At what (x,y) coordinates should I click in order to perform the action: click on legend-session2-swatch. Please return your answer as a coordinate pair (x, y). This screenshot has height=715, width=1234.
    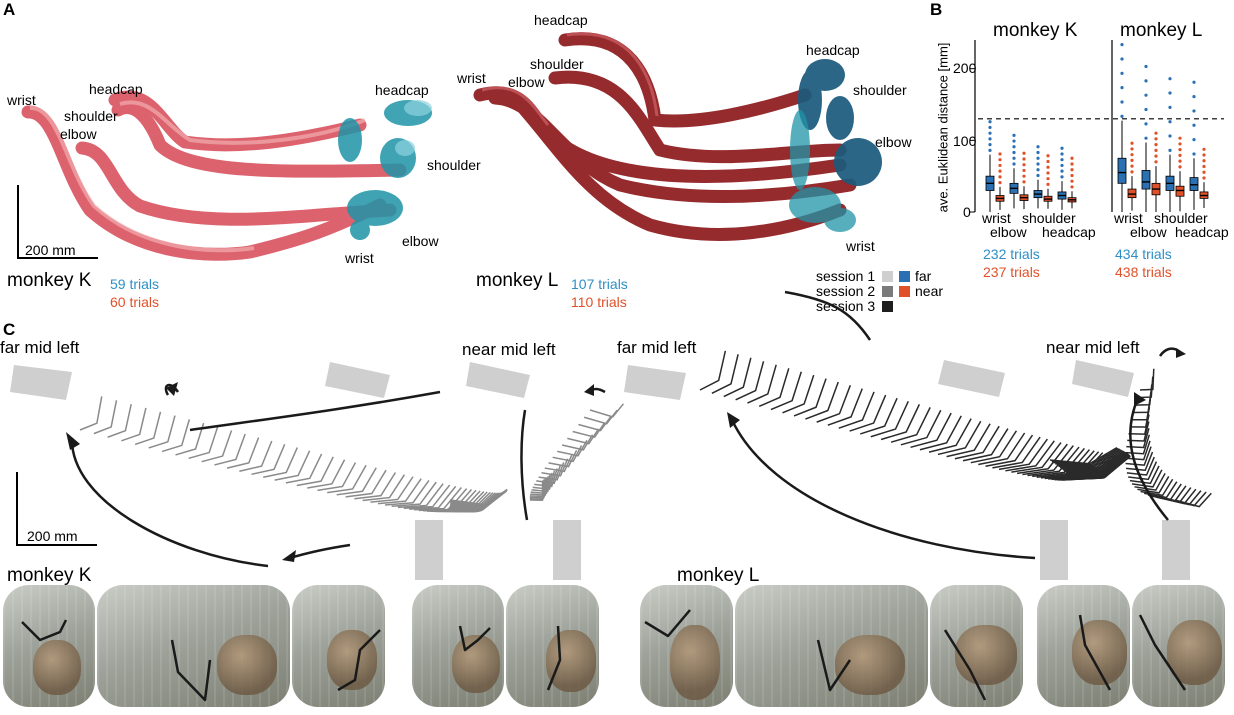
    Looking at the image, I should click on (887, 291).